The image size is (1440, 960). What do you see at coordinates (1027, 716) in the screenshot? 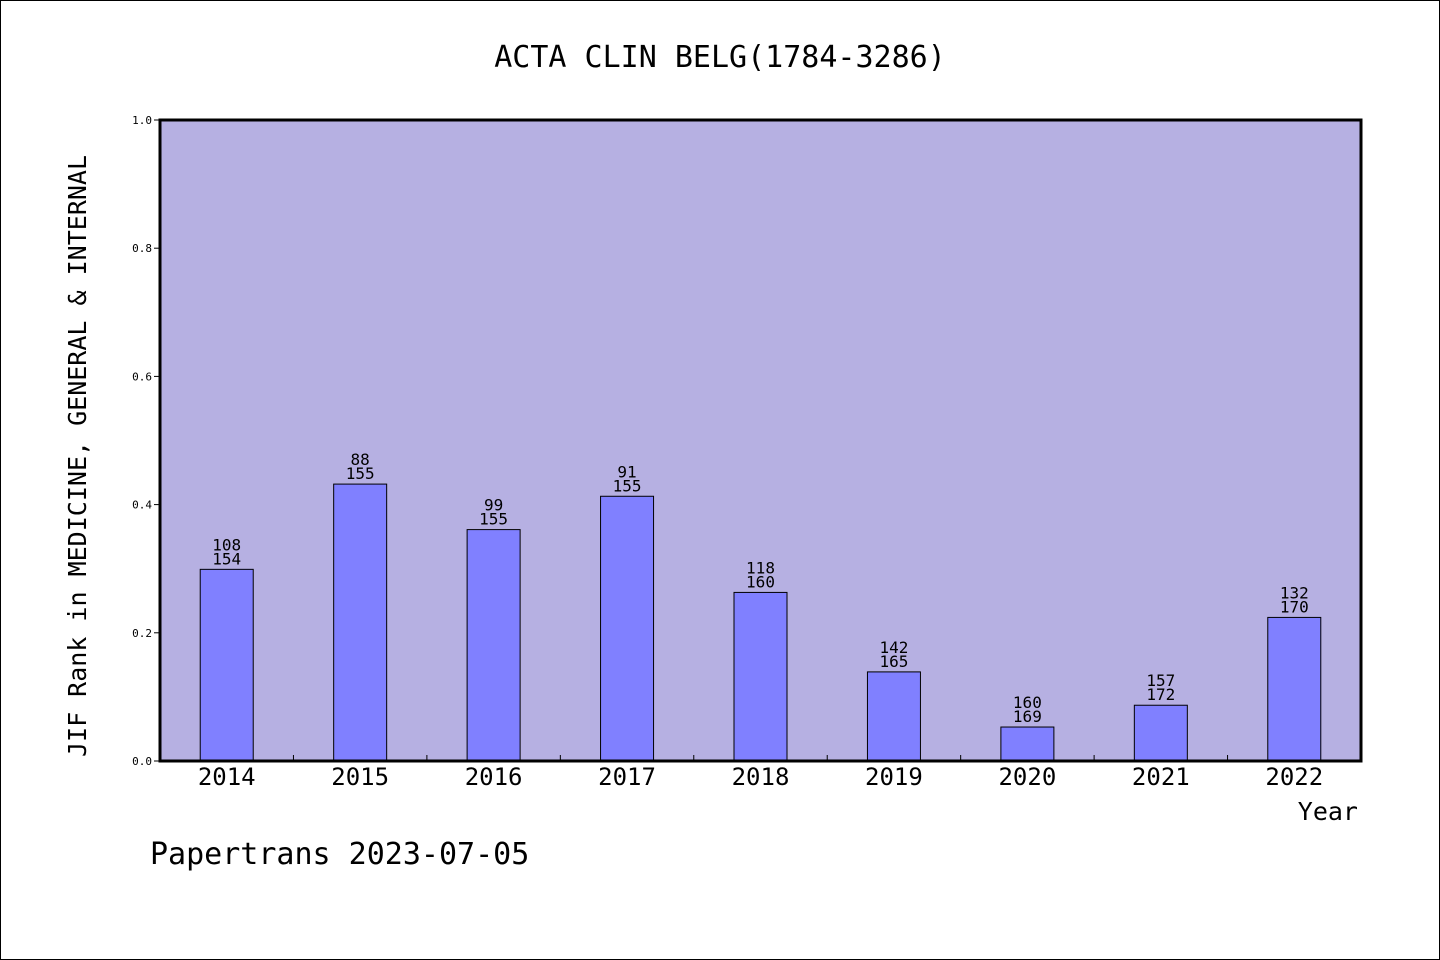
I see `bar-total-label: 169` at bounding box center [1027, 716].